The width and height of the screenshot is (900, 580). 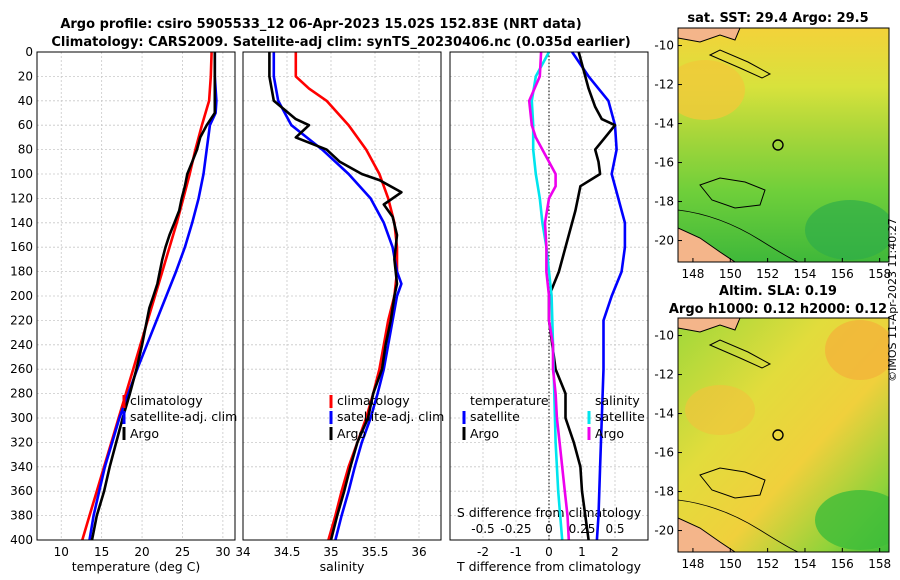 What do you see at coordinates (21, 467) in the screenshot?
I see `y-tick-label: 340` at bounding box center [21, 467].